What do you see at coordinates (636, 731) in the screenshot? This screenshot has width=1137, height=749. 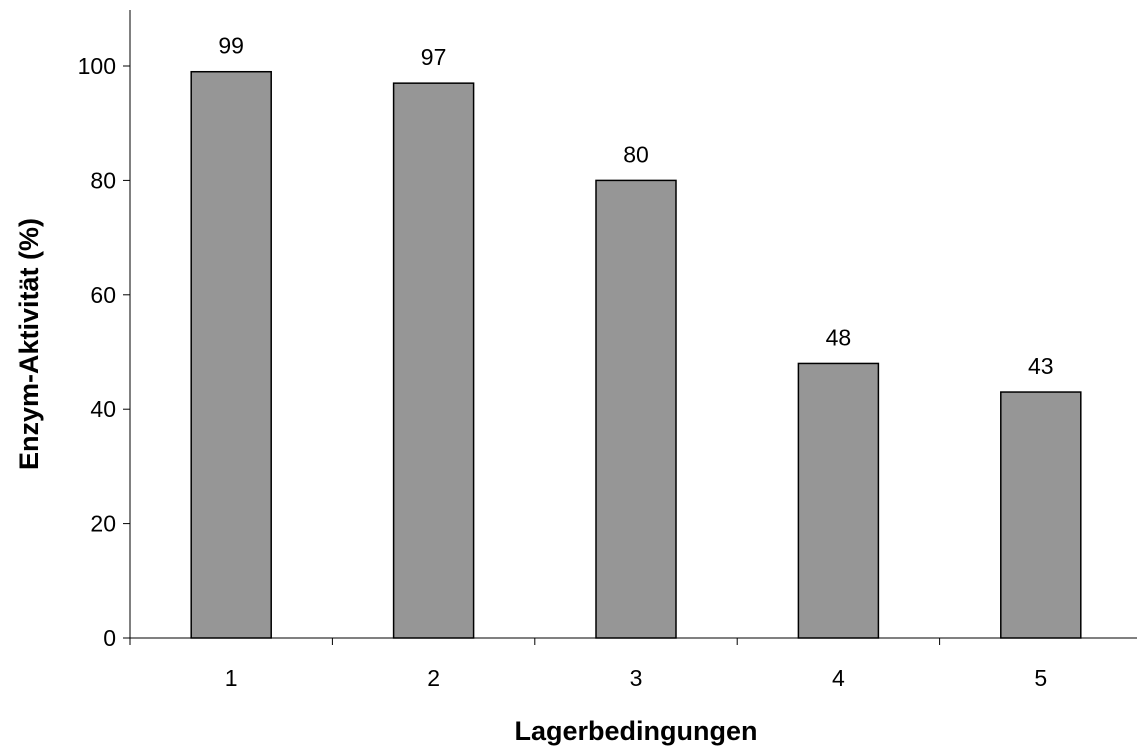 I see `x-axis-title: Lagerbedingungen` at bounding box center [636, 731].